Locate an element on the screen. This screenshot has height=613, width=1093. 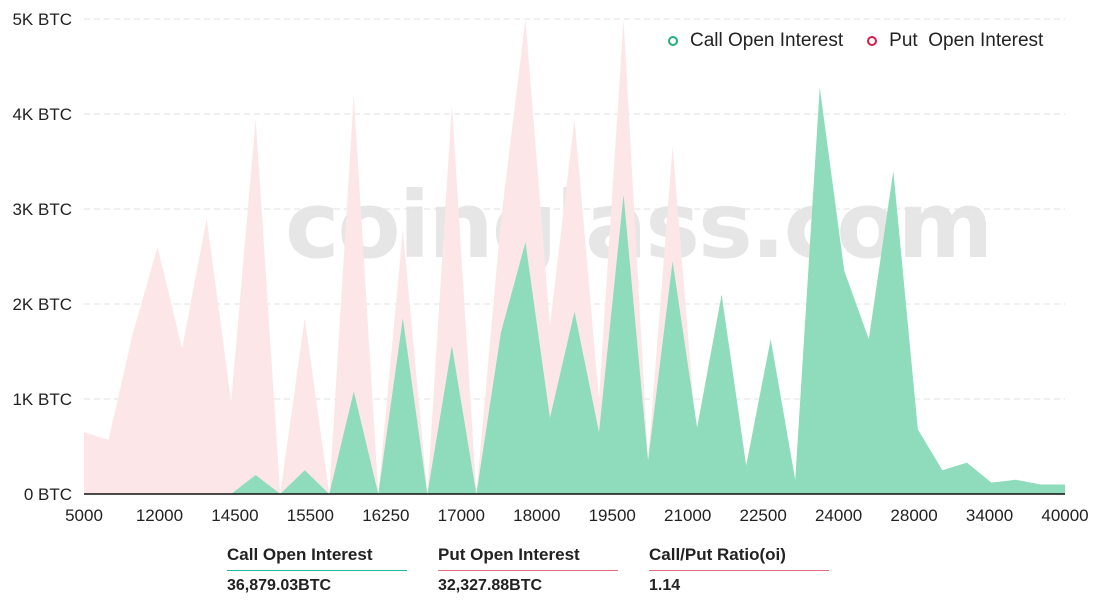
x-tick-label: 18000 is located at coordinates (536, 515).